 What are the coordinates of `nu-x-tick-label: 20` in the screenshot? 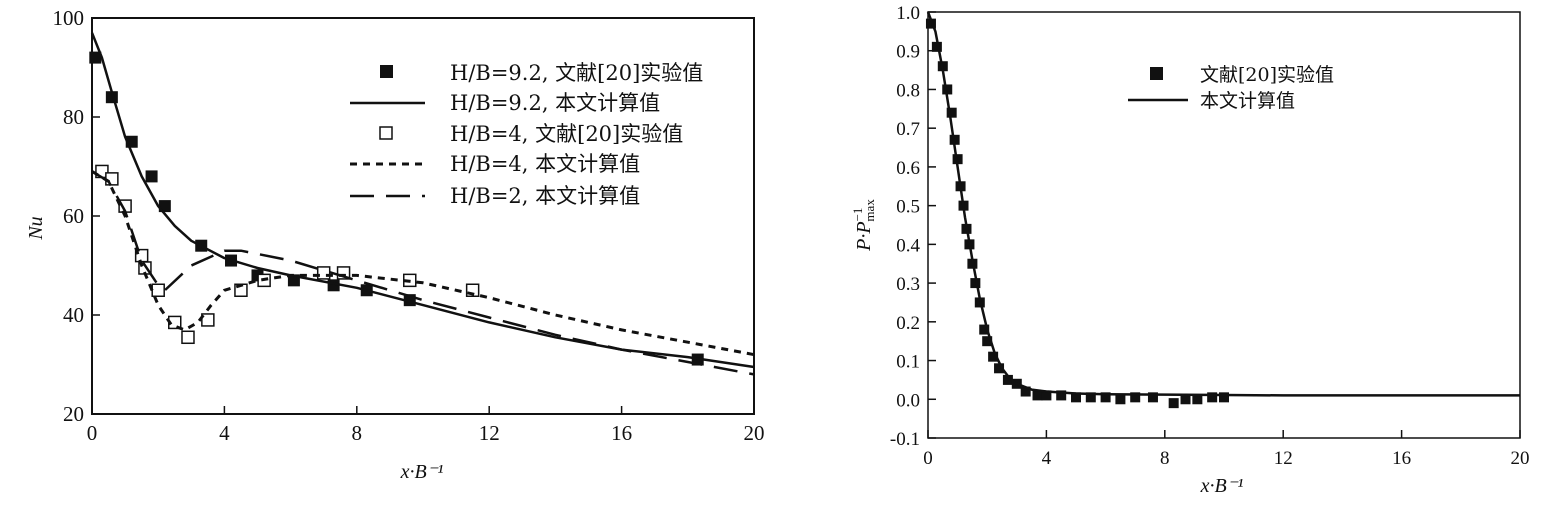 It's located at (754, 433).